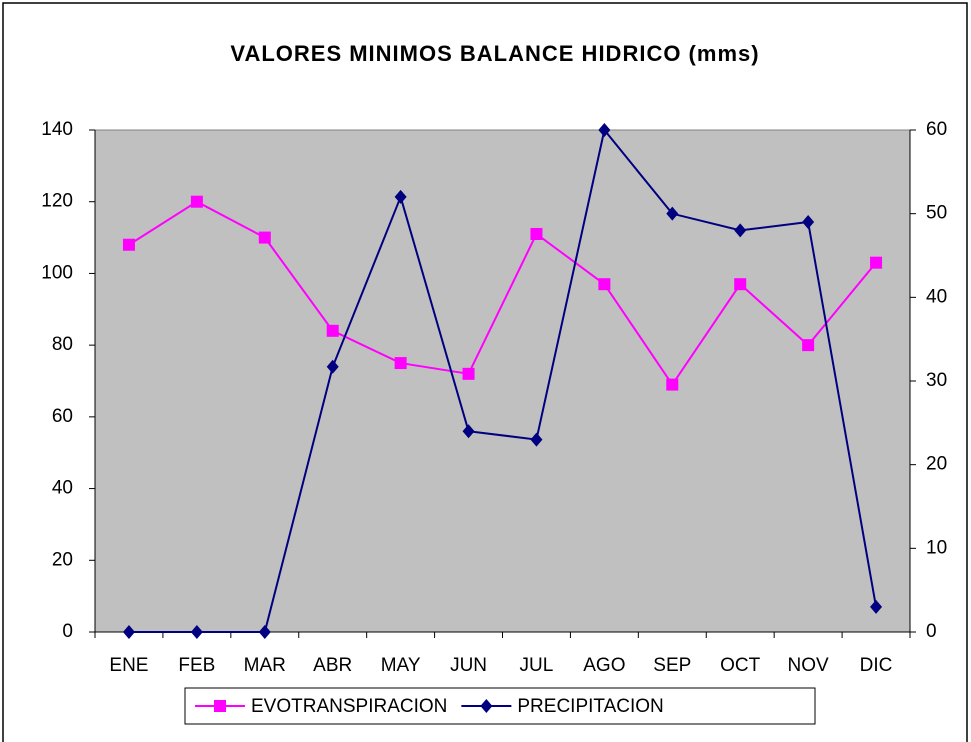  I want to click on x-tick-label: DIC, so click(876, 665).